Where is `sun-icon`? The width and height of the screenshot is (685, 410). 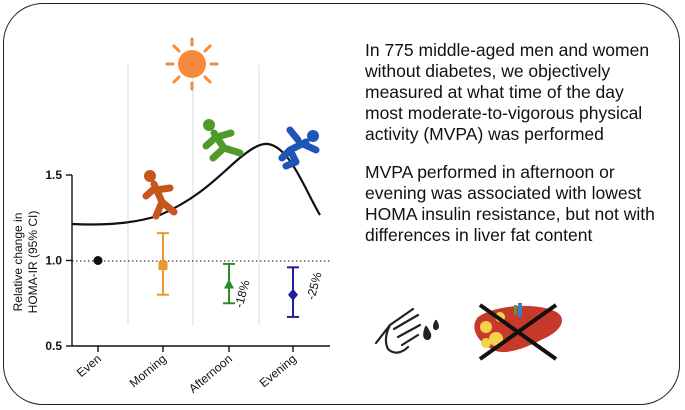 sun-icon is located at coordinates (192, 64).